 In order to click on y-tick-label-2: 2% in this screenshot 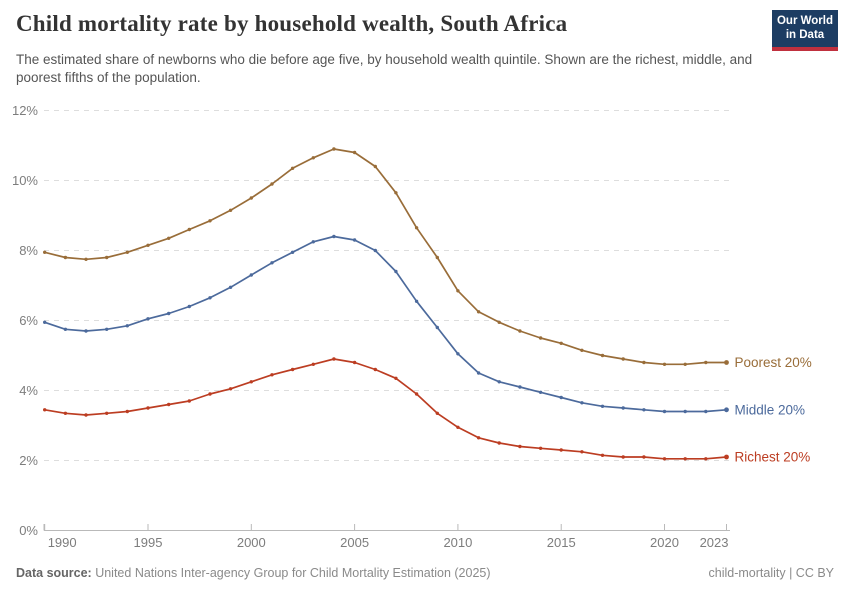, I will do `click(28, 460)`.